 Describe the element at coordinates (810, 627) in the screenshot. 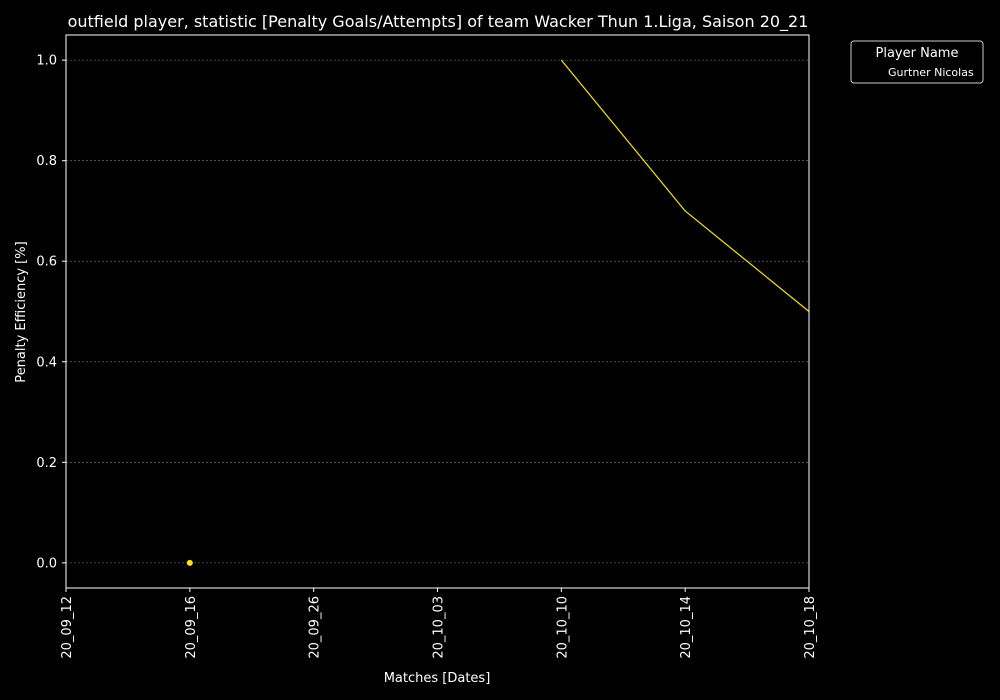

I see `x-tick-label-6: 20_10_18` at that location.